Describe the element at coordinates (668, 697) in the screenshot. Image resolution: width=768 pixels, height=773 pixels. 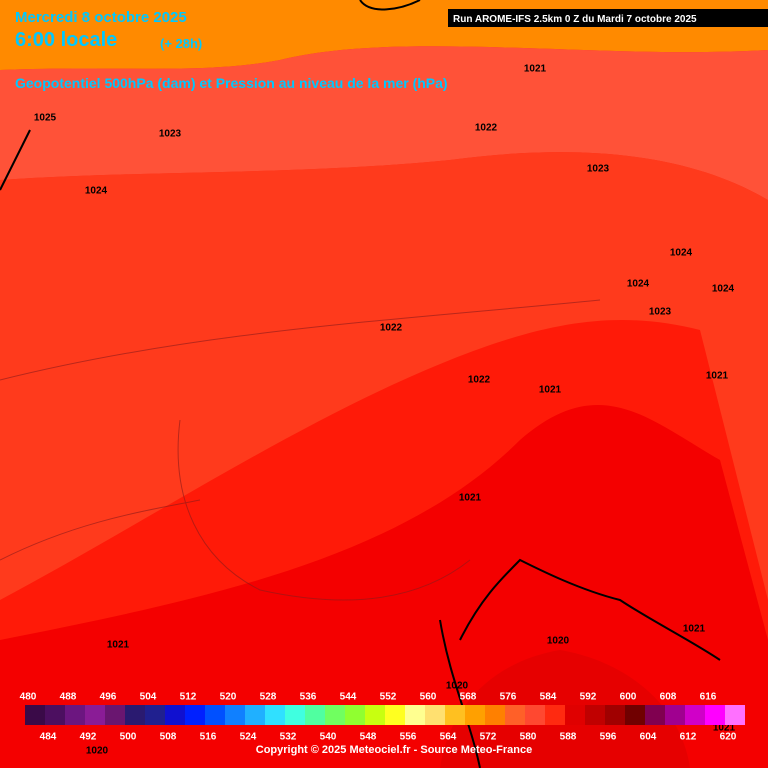
I see `scale-label: 608` at that location.